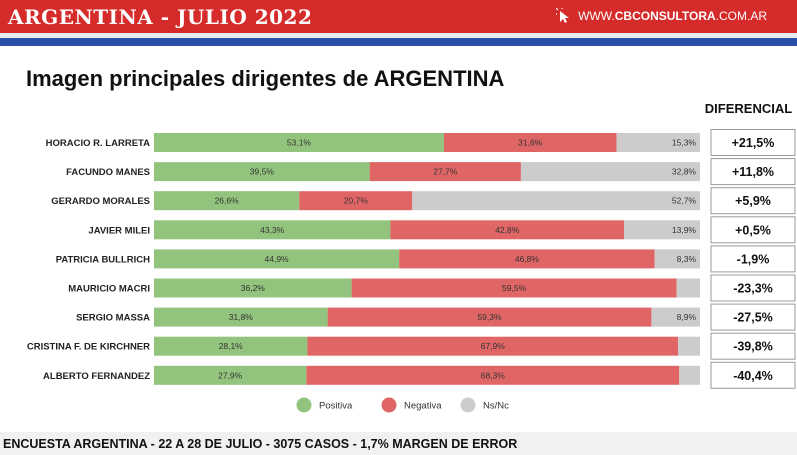 The width and height of the screenshot is (797, 455). Describe the element at coordinates (100, 201) in the screenshot. I see `category-label: GERARDO MORALES` at that location.